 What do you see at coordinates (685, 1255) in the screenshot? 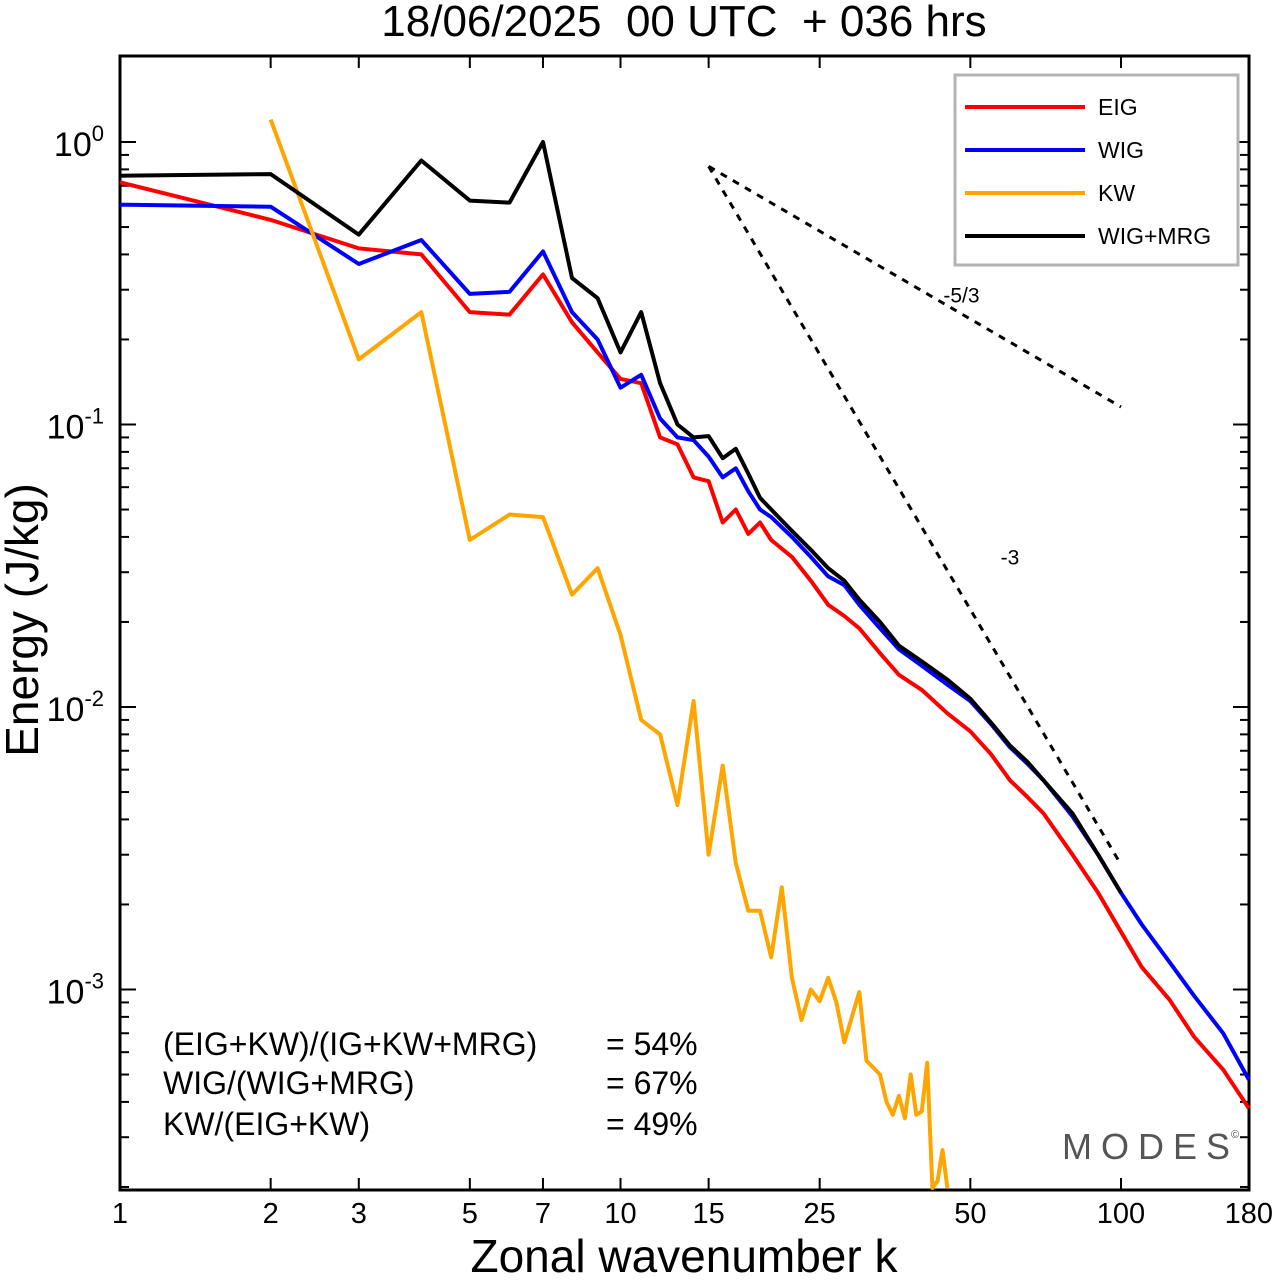
I see `x-axis-label: Zonal wavenumber k` at bounding box center [685, 1255].